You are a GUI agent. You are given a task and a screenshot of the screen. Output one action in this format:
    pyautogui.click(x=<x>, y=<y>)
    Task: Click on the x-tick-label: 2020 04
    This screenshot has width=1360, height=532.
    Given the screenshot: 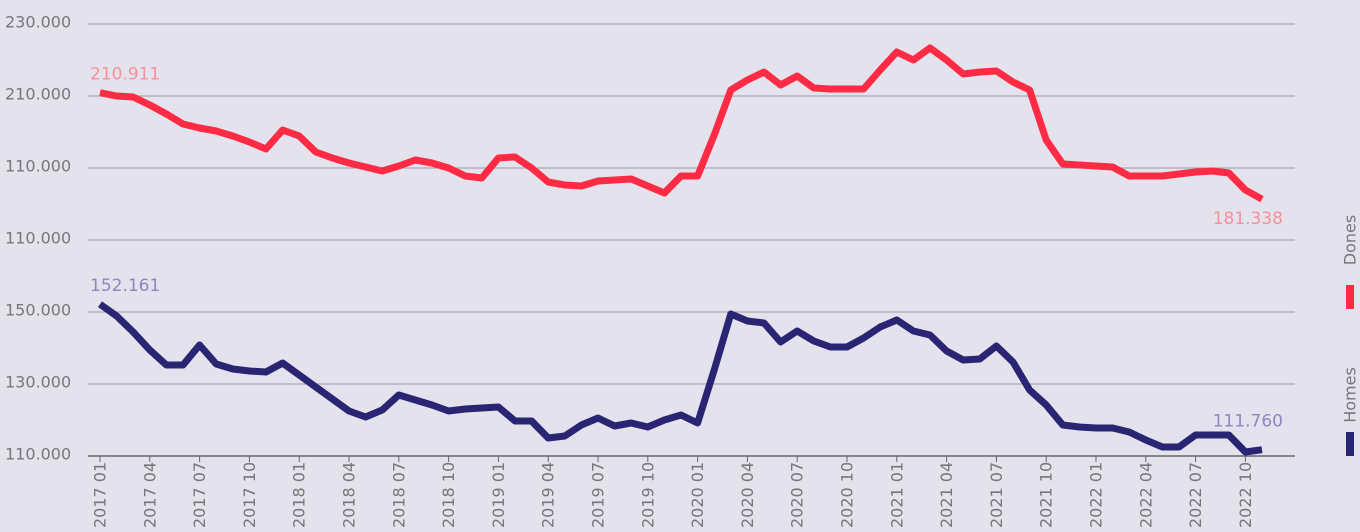 What is the action you would take?
    pyautogui.click(x=747, y=495)
    